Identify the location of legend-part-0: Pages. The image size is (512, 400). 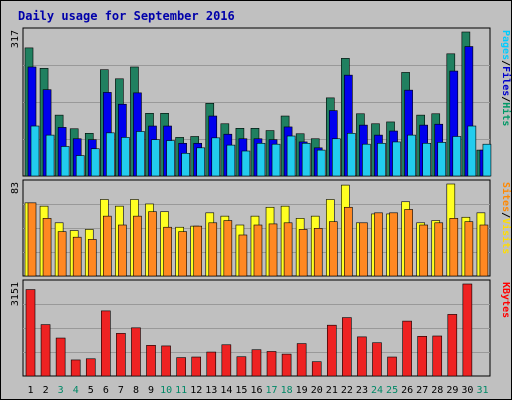
(505, 45).